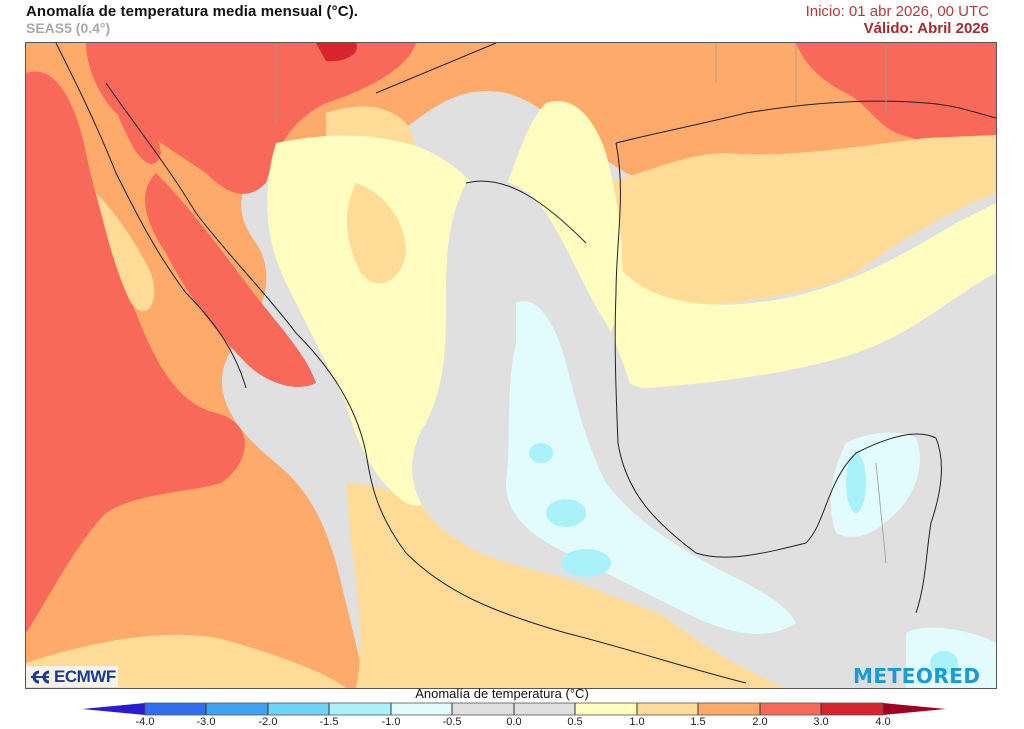  I want to click on colorbar, so click(514, 709).